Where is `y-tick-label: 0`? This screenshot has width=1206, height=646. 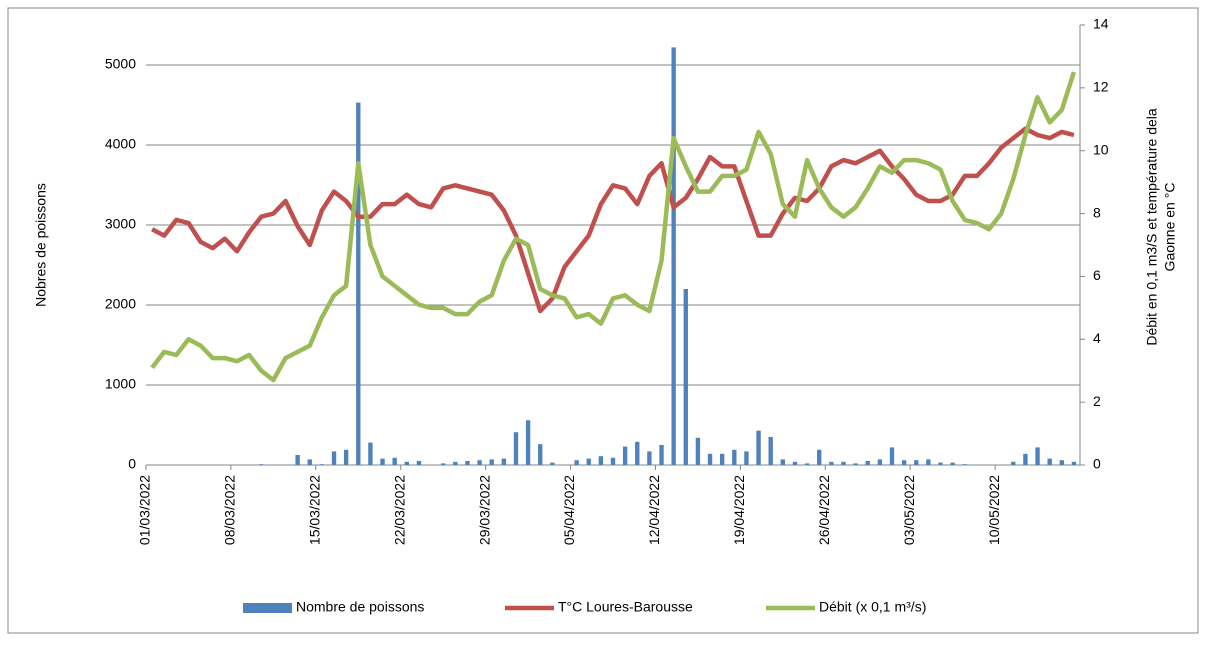
y-tick-label: 0 is located at coordinates (132, 464).